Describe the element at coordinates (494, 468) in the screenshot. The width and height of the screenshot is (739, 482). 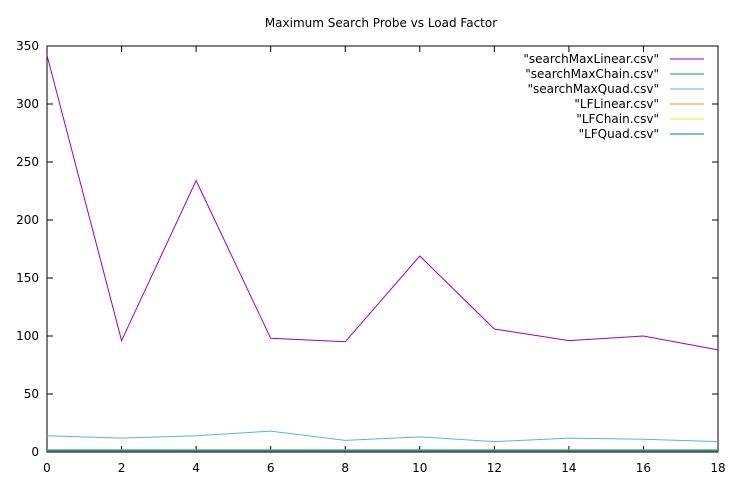
I see `x-tick-label: 12` at that location.